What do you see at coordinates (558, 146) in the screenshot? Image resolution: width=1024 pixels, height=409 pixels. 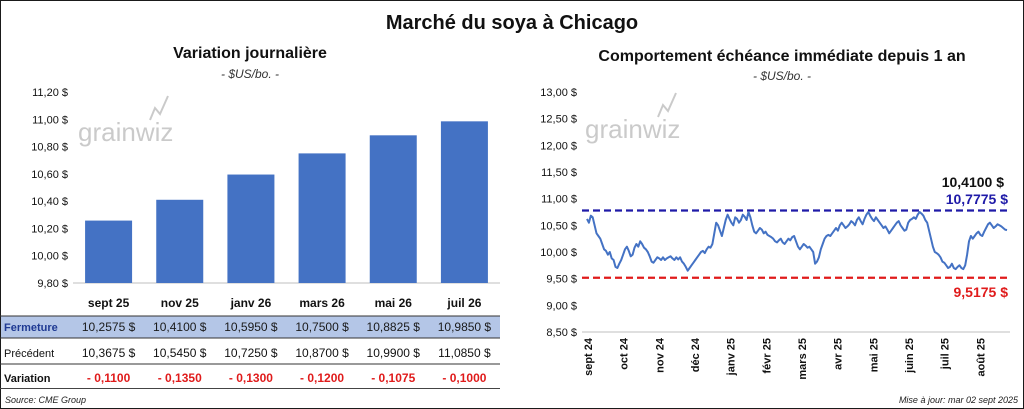 I see `y-tick-label: 12,00 $` at bounding box center [558, 146].